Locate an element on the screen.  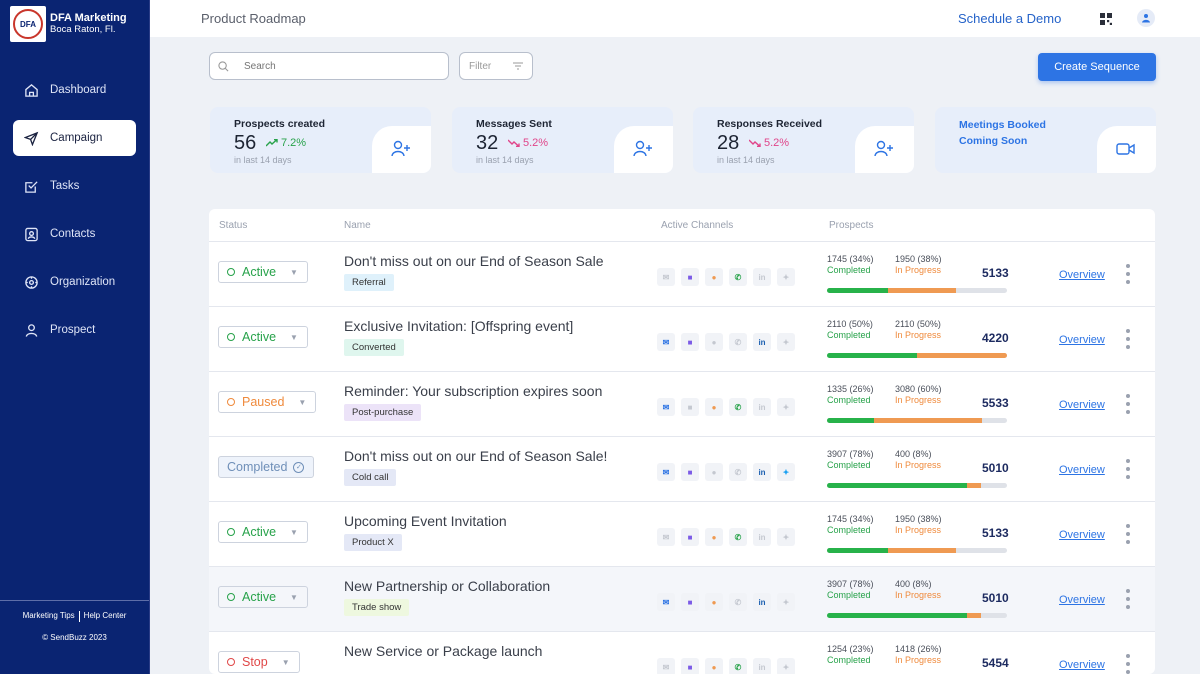
sidebar-item-dashboard: Dashboard is located at coordinates (74, 90).